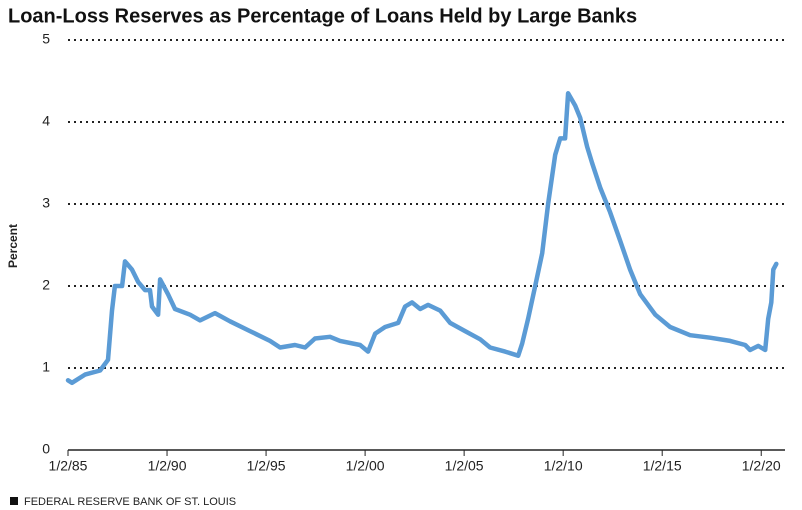 This screenshot has height=510, width=802. I want to click on x-tick-label: 1/2/15, so click(662, 466).